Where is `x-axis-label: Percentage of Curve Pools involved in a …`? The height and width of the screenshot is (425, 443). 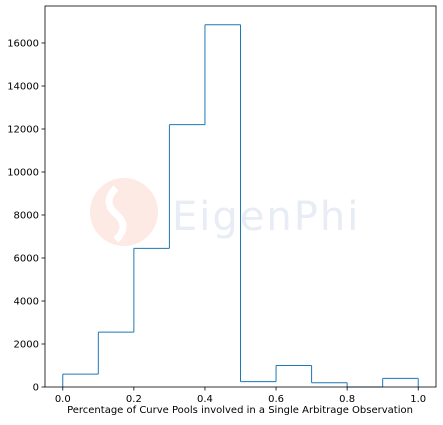
x-axis-label: Percentage of Curve Pools involved in a … is located at coordinates (240, 410).